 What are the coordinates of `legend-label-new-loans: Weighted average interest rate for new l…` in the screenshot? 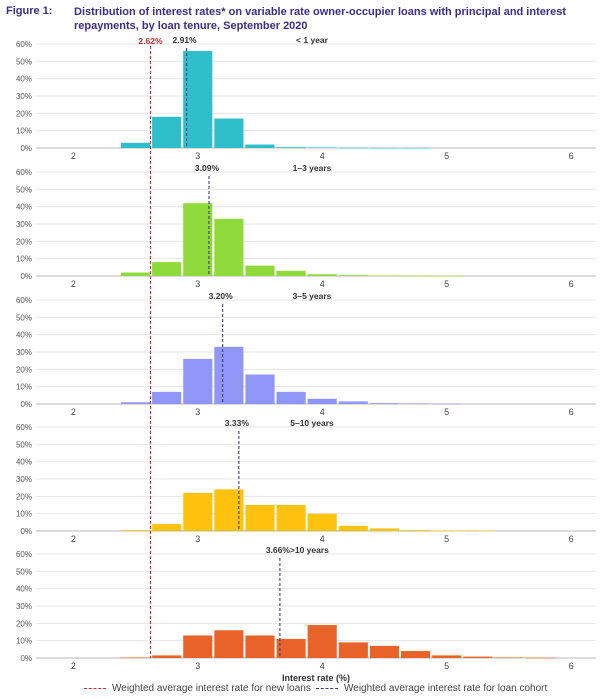 It's located at (211, 688).